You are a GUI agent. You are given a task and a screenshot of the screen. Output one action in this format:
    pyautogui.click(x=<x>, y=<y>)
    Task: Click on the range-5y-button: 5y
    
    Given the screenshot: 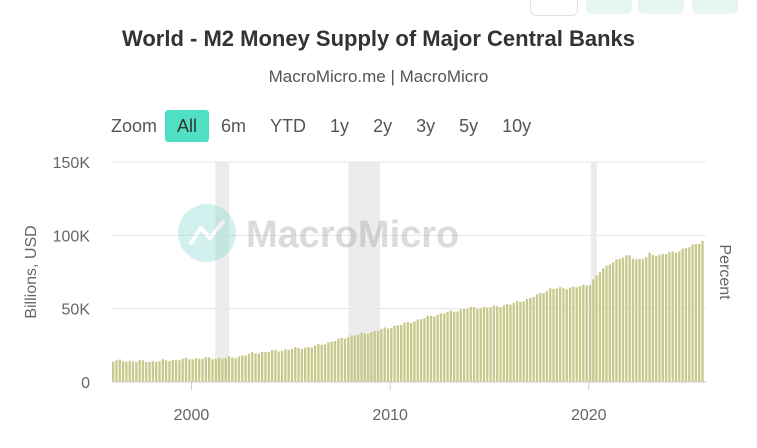 What is the action you would take?
    pyautogui.click(x=469, y=126)
    